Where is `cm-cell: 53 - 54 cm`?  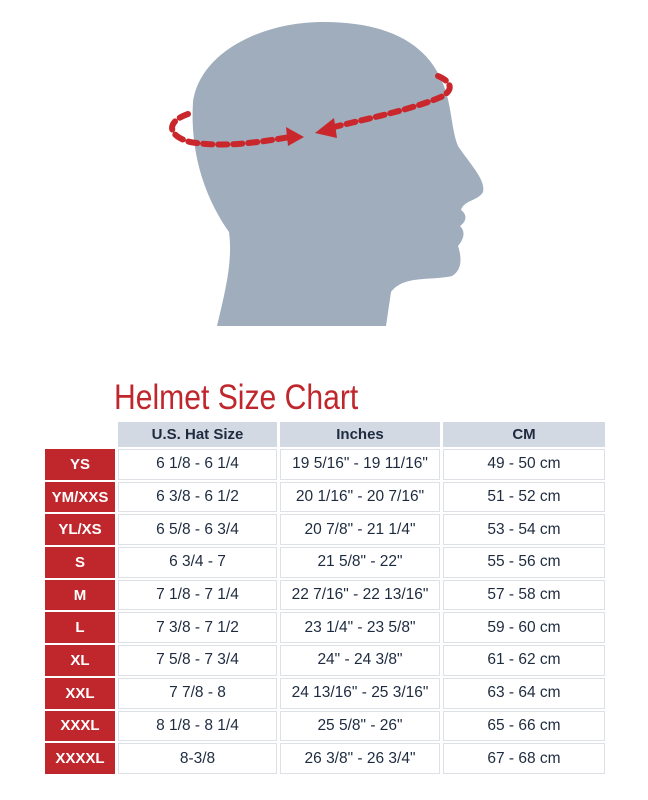
cm-cell: 53 - 54 cm is located at coordinates (524, 530).